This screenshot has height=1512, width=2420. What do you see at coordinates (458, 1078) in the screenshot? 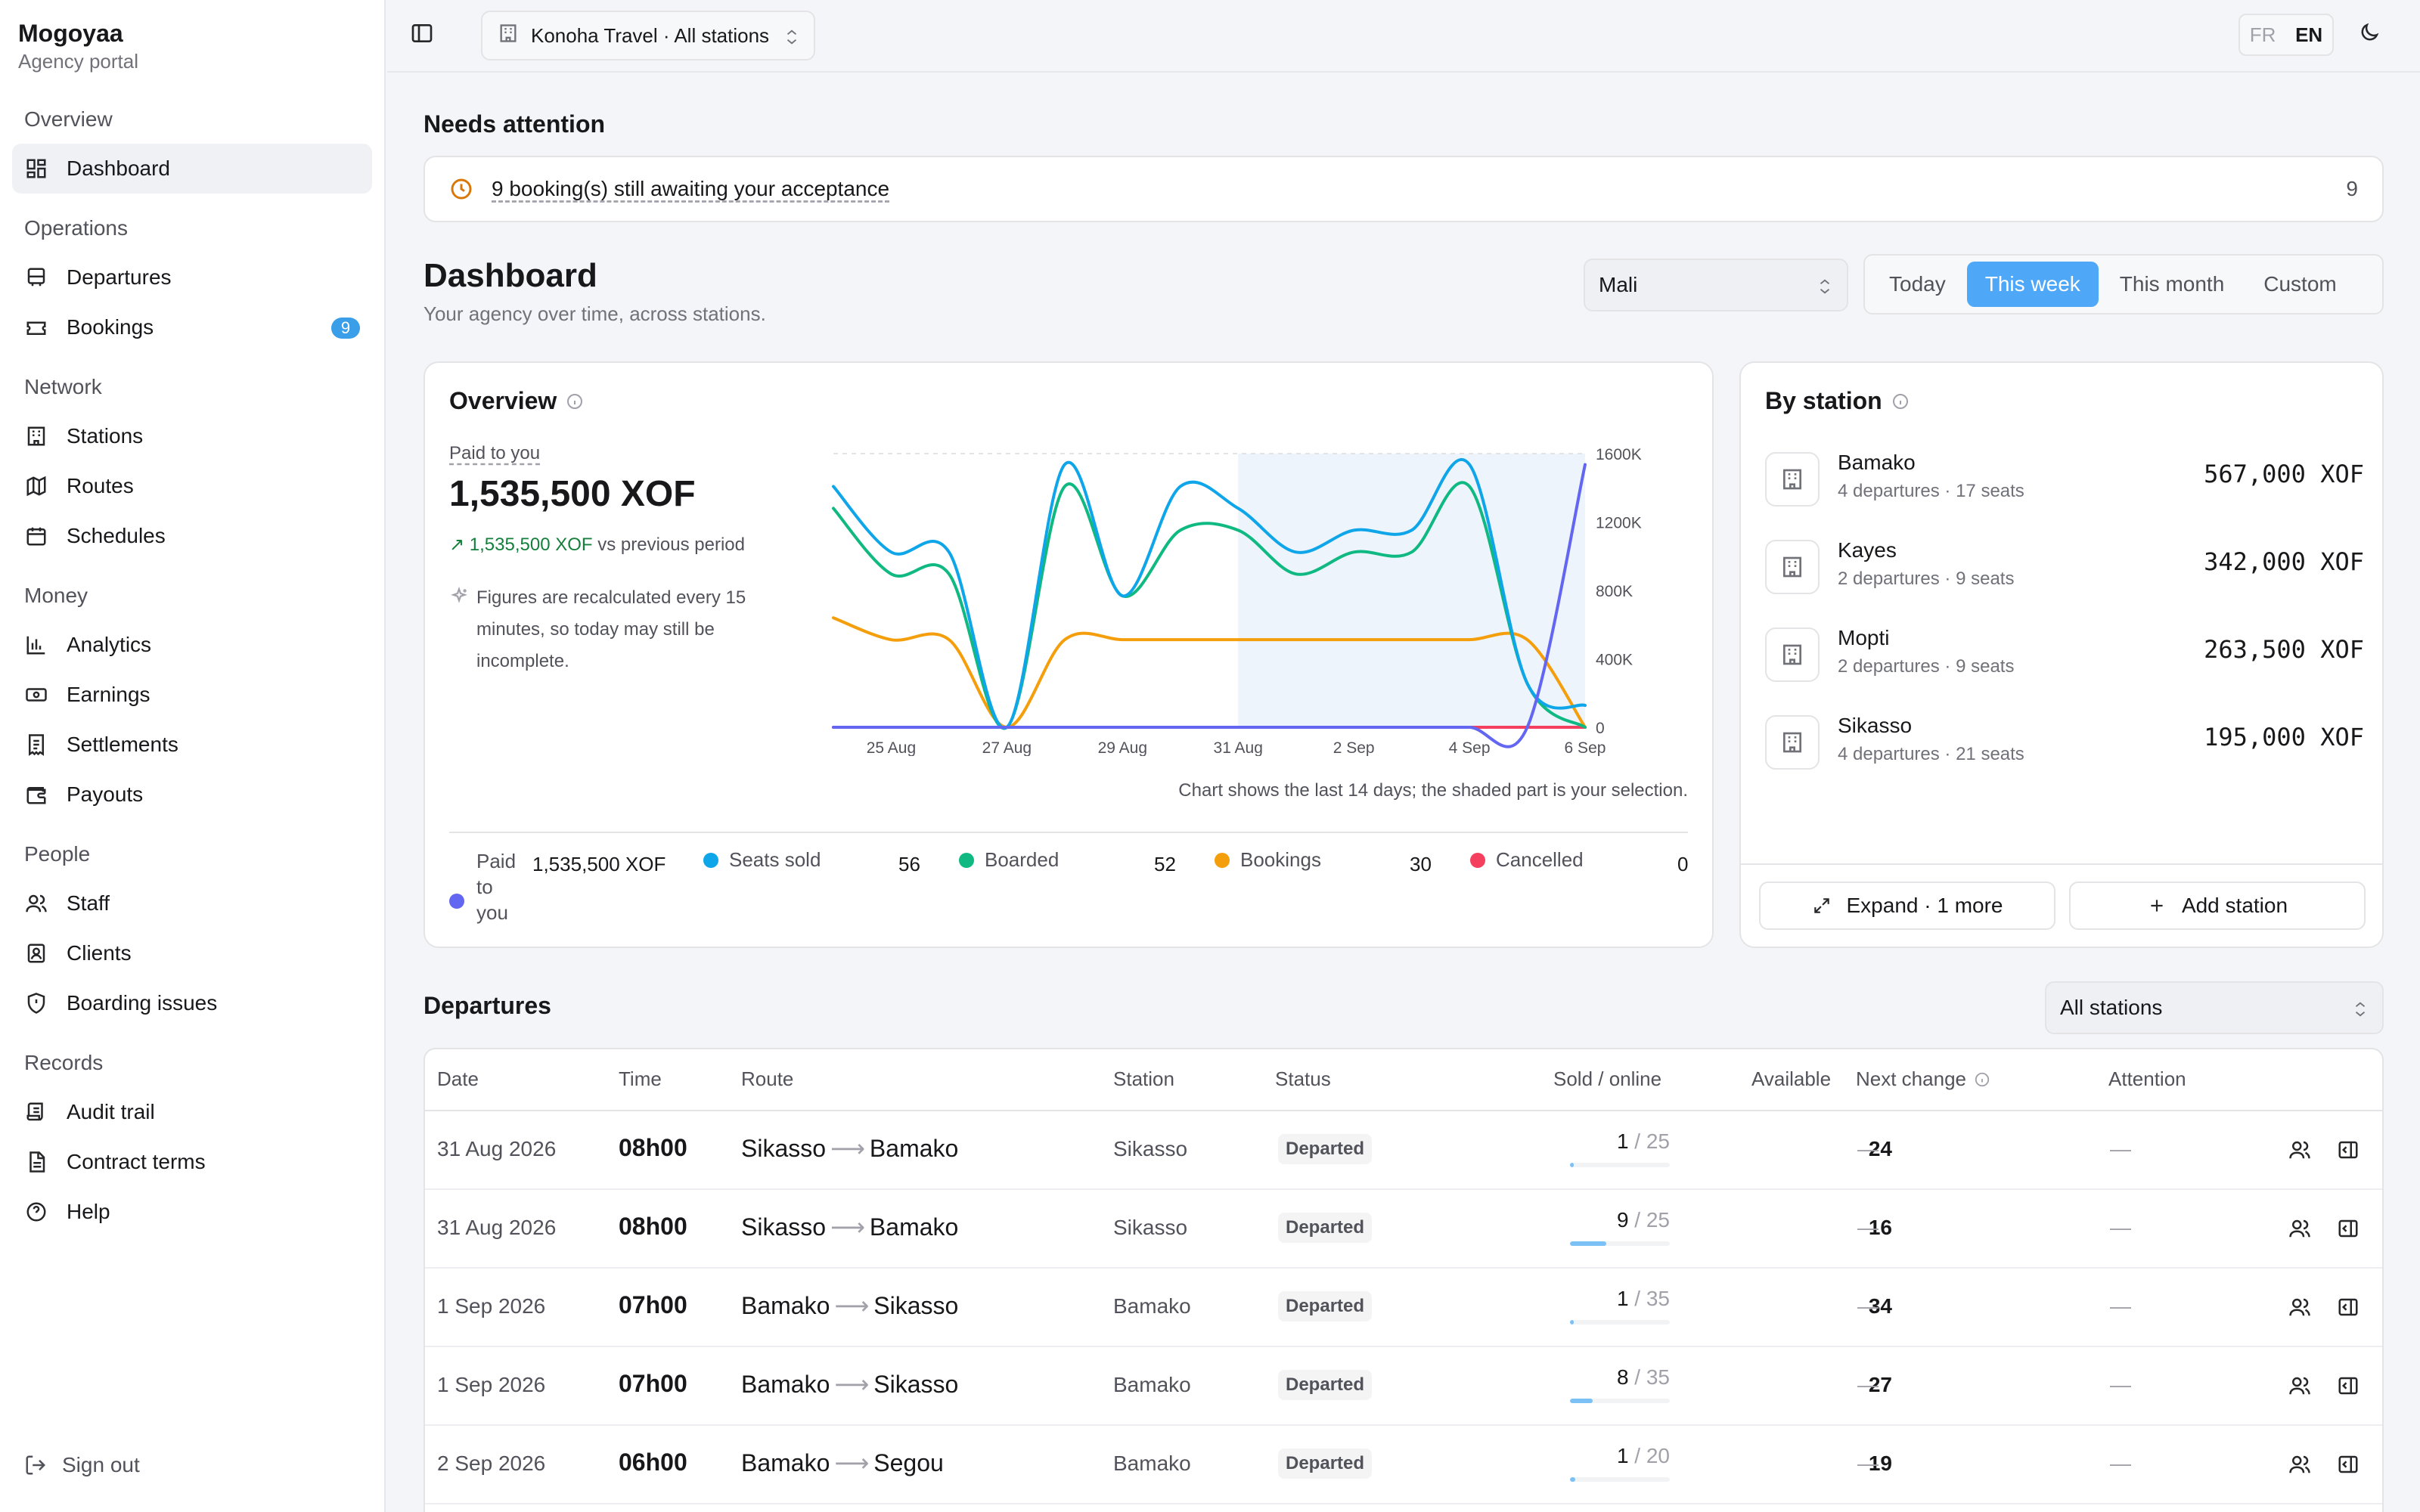
I see `col-date: Date` at bounding box center [458, 1078].